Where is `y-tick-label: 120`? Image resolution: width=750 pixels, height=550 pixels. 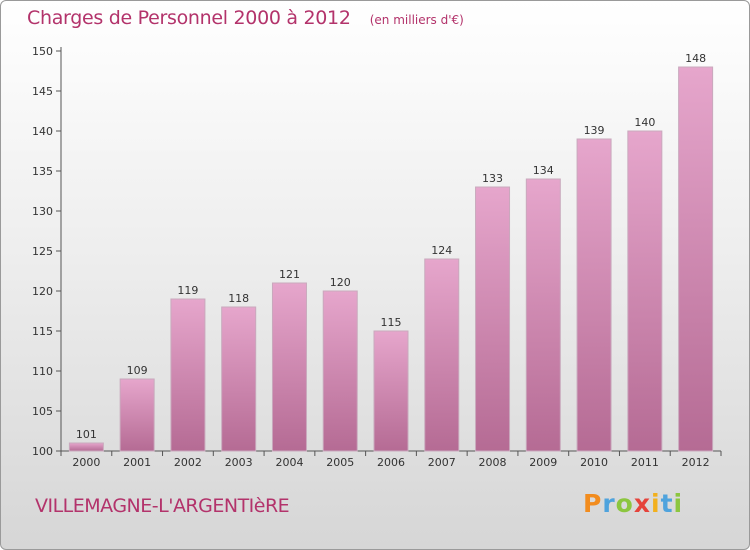
y-tick-label: 120 is located at coordinates (42, 291).